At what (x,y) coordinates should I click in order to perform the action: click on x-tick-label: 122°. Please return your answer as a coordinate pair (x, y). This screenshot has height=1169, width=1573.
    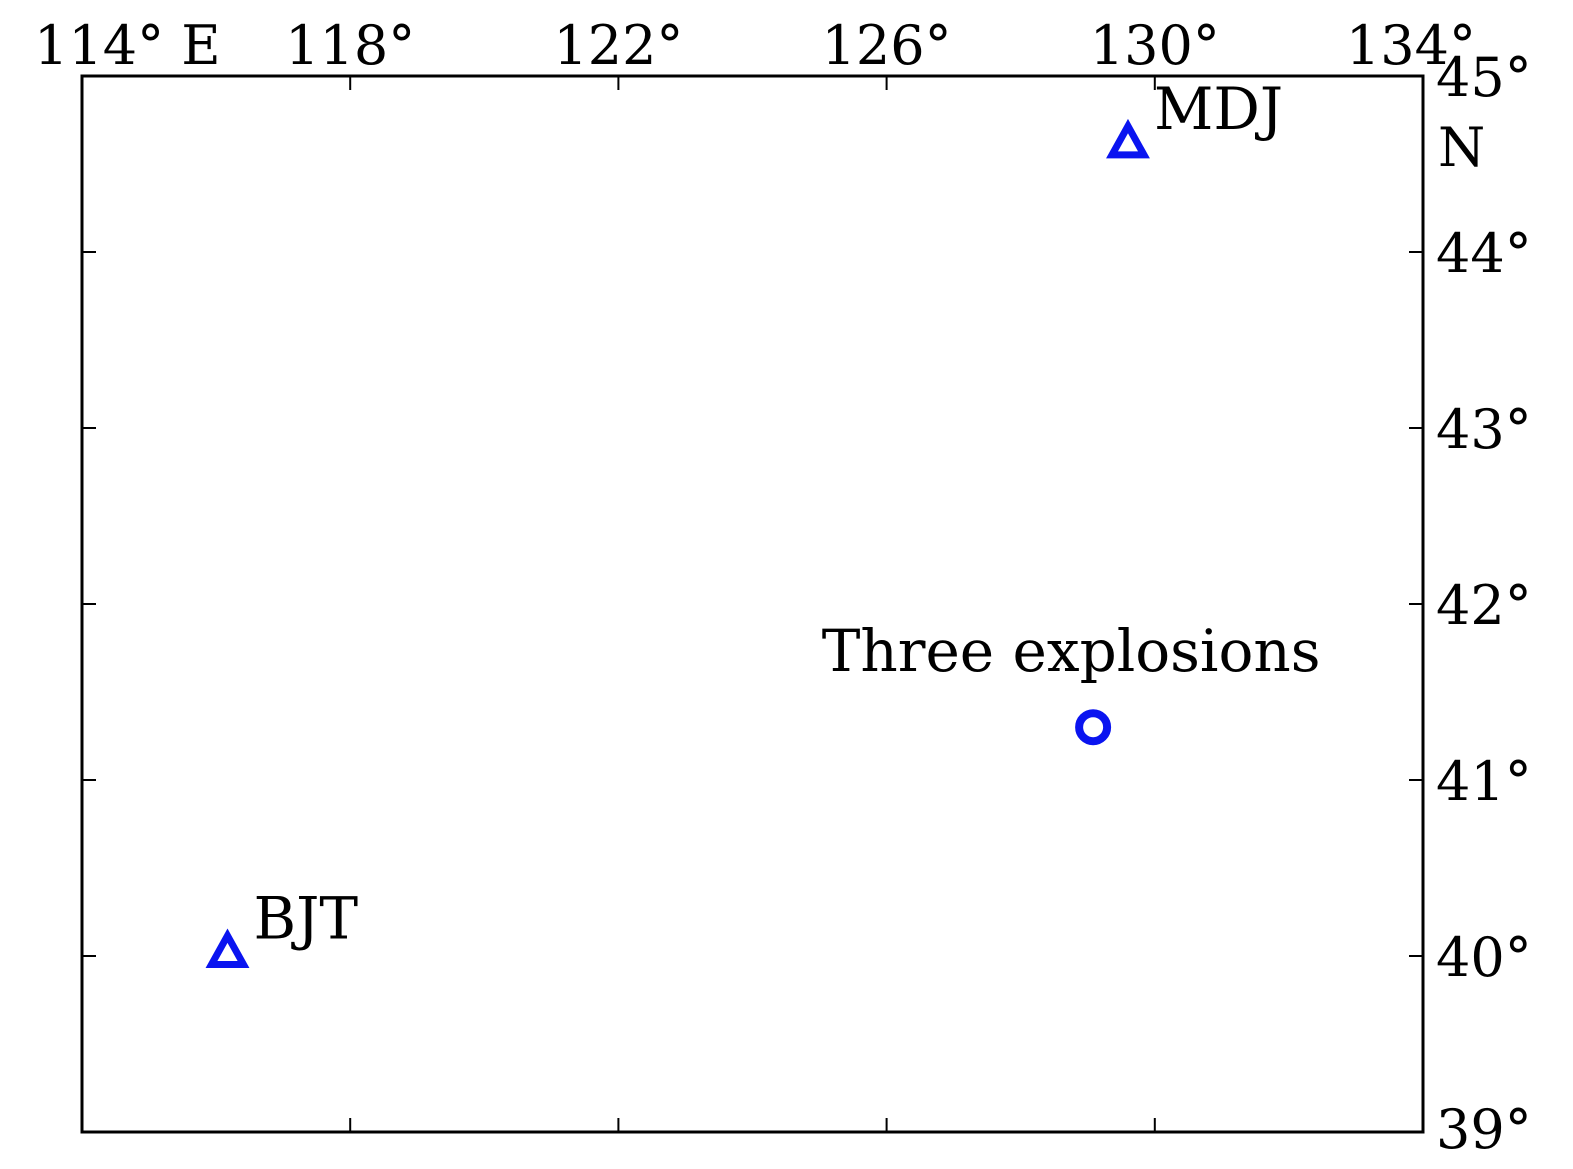
    Looking at the image, I should click on (618, 45).